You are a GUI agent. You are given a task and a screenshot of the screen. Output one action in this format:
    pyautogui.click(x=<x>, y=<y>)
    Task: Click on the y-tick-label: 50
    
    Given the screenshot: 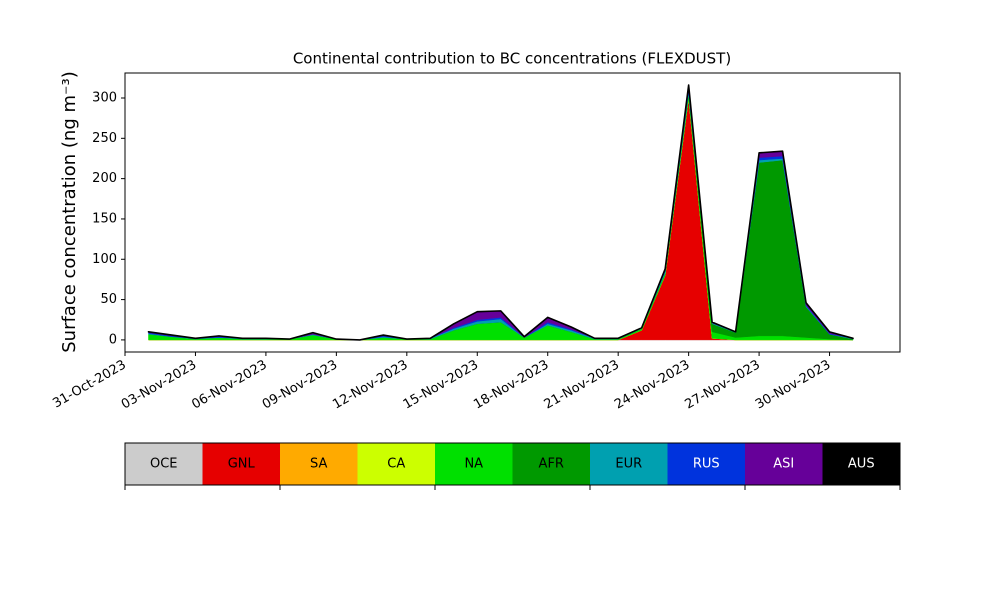 What is the action you would take?
    pyautogui.click(x=108, y=299)
    